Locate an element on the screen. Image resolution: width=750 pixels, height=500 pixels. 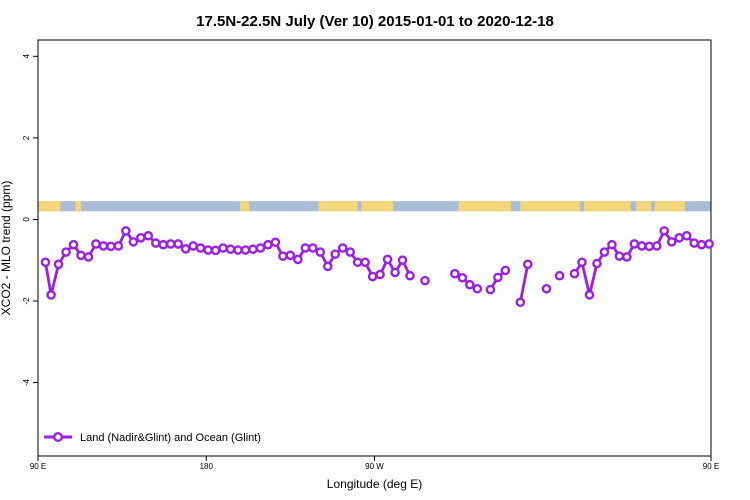
y-axis: 4 2 0 -2 -4 is located at coordinates (30, 220).